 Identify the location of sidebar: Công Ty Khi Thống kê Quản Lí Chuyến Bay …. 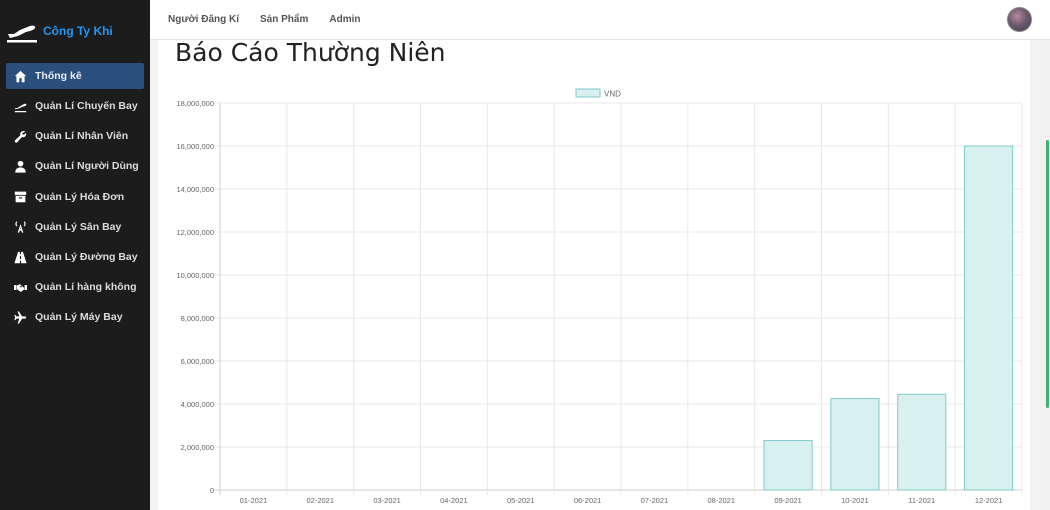
(75, 255).